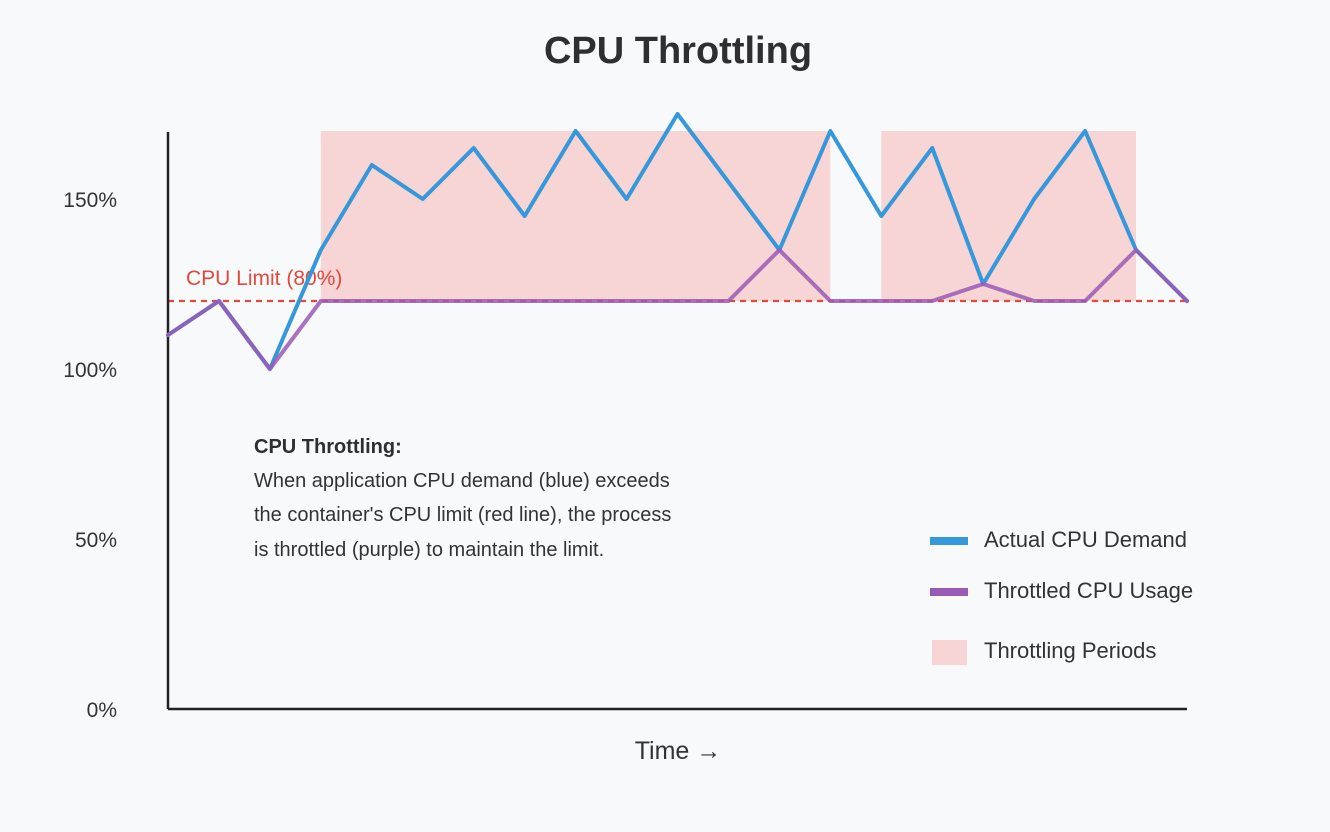 Image resolution: width=1330 pixels, height=832 pixels. What do you see at coordinates (328, 447) in the screenshot?
I see `annotation-title: CPU Throttling:` at bounding box center [328, 447].